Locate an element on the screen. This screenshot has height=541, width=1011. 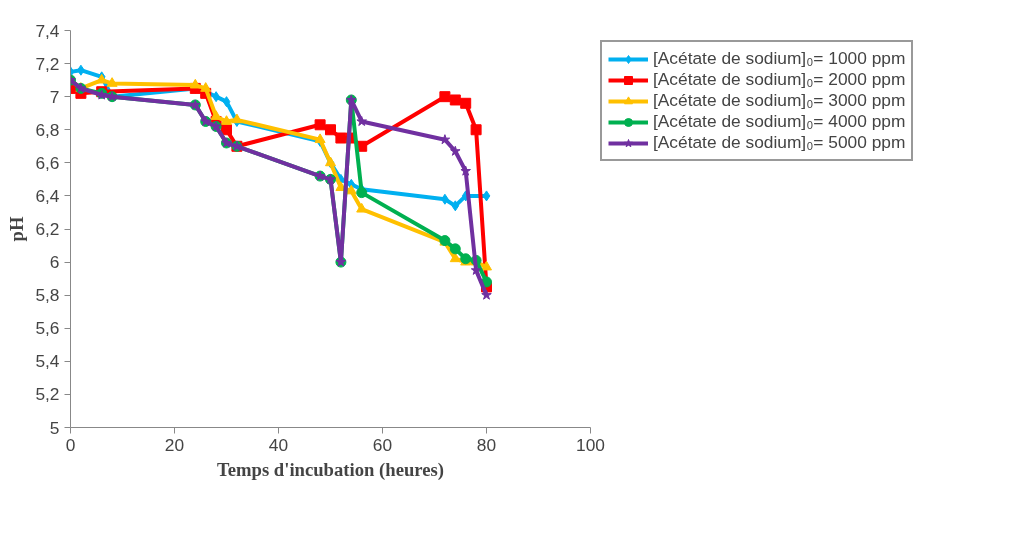
y-tick-label: 5,8 is located at coordinates (47, 295).